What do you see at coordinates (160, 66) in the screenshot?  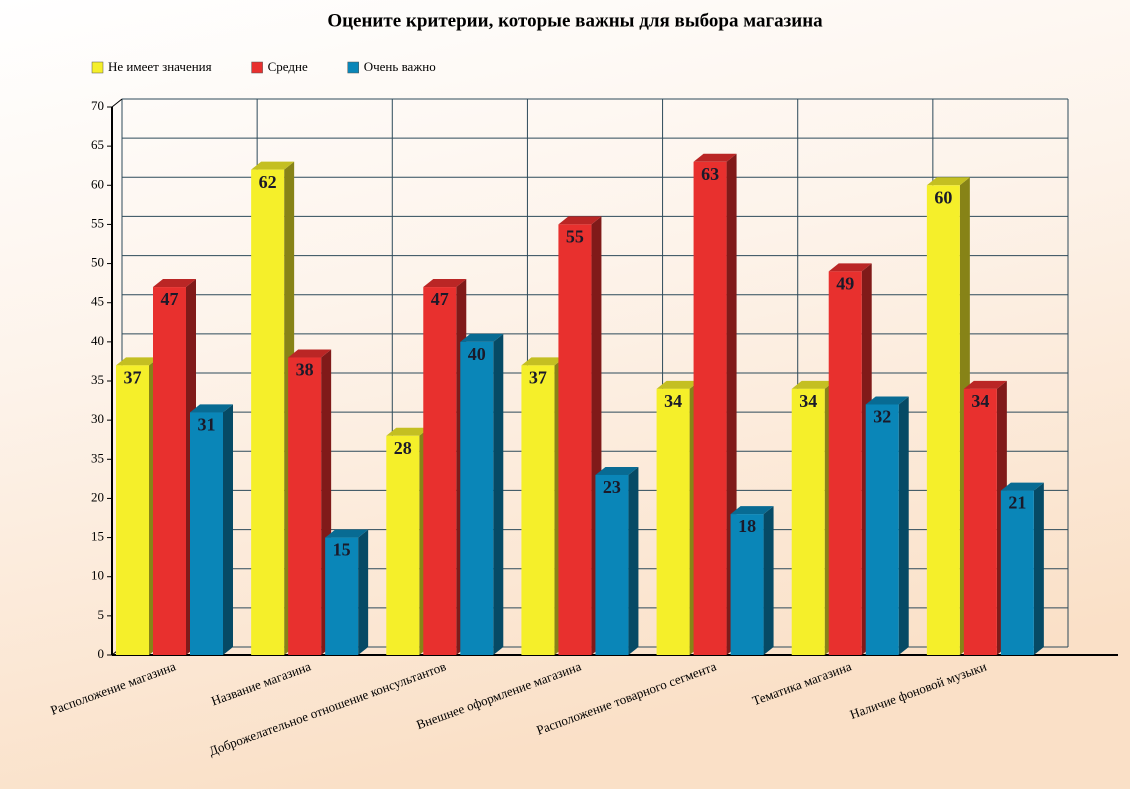 I see `legend-label: Не имеет значения` at bounding box center [160, 66].